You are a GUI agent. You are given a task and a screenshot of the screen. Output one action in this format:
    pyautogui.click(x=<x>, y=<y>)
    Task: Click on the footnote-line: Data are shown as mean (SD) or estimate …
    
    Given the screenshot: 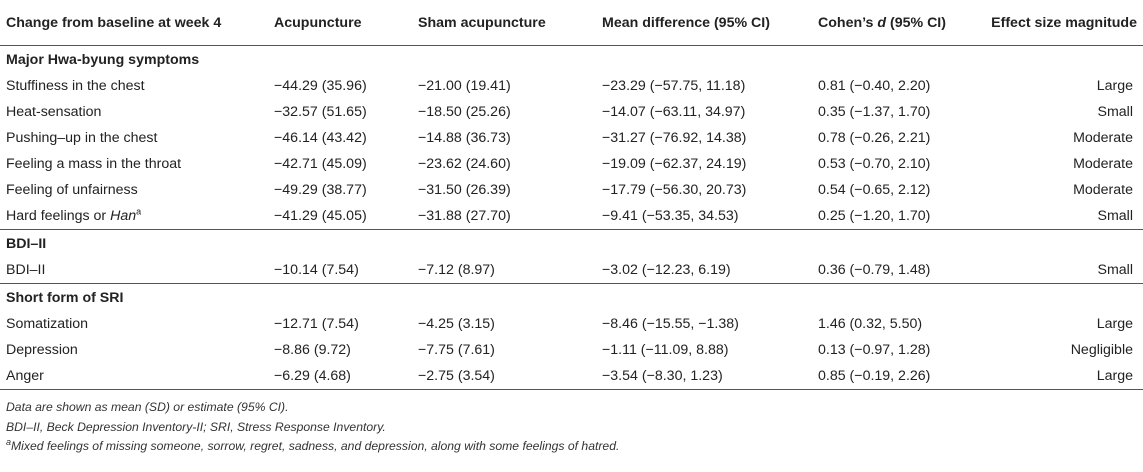 What is the action you would take?
    pyautogui.click(x=147, y=407)
    